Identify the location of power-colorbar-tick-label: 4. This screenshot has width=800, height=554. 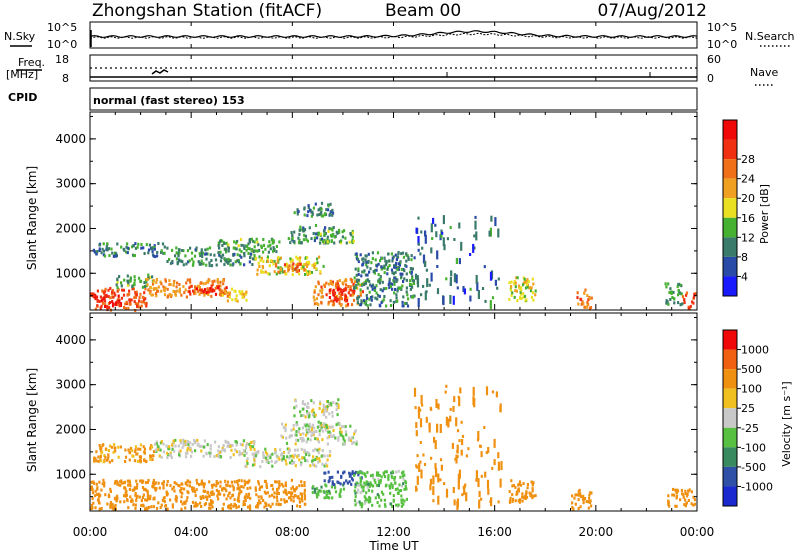
(744, 276).